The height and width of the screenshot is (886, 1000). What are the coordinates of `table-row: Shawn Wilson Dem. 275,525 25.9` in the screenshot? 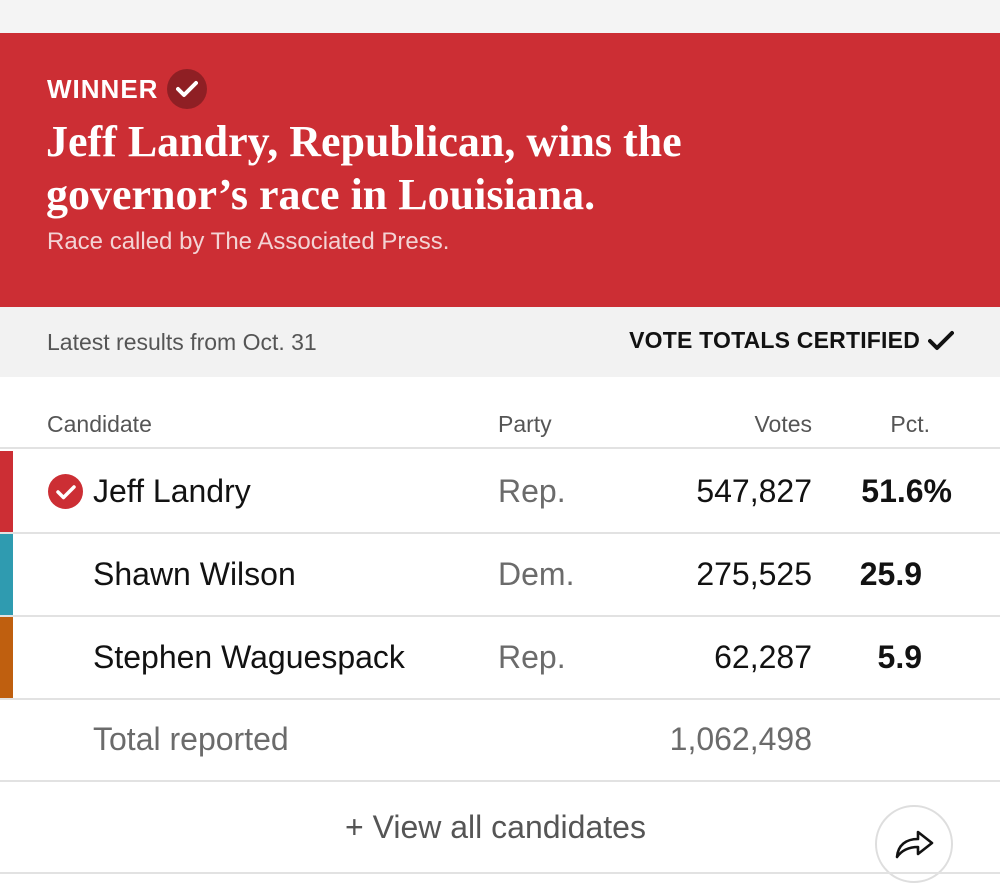 It's located at (500, 575).